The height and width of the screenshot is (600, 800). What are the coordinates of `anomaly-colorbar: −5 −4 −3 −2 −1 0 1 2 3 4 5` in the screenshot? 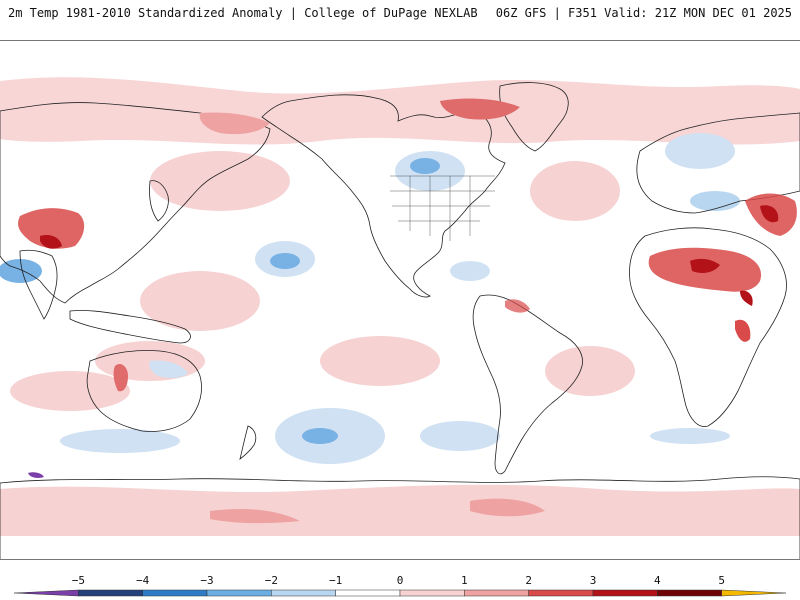 It's located at (400, 584).